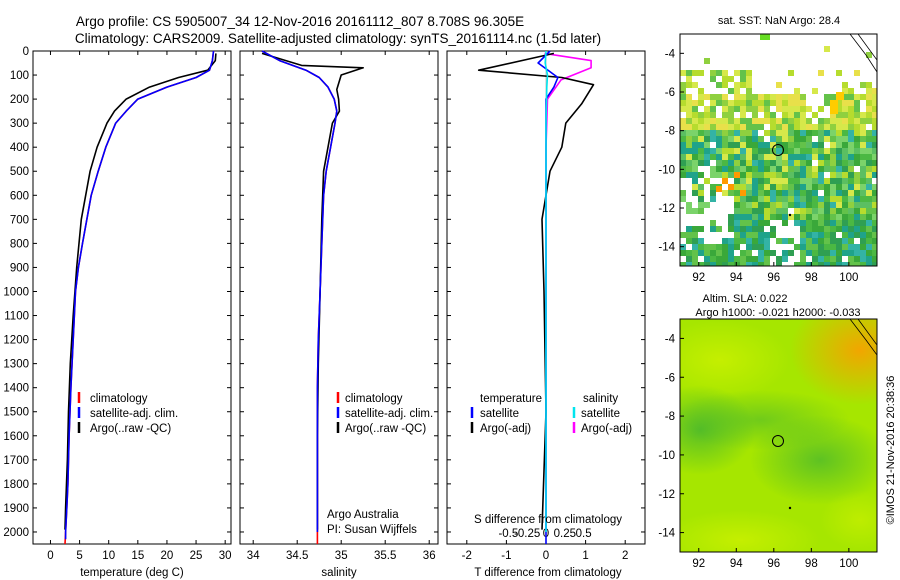 Image resolution: width=900 pixels, height=580 pixels. Describe the element at coordinates (811, 278) in the screenshot. I see `lon-tick-label: 98` at that location.